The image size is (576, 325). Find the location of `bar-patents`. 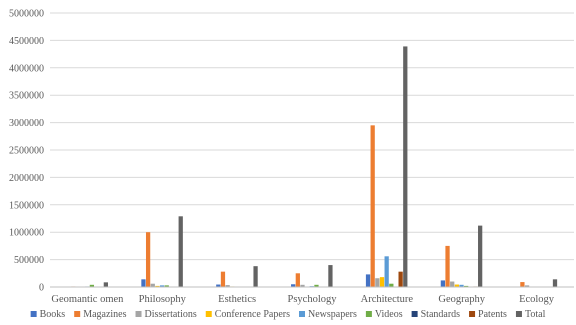

bar-patents is located at coordinates (400, 279).